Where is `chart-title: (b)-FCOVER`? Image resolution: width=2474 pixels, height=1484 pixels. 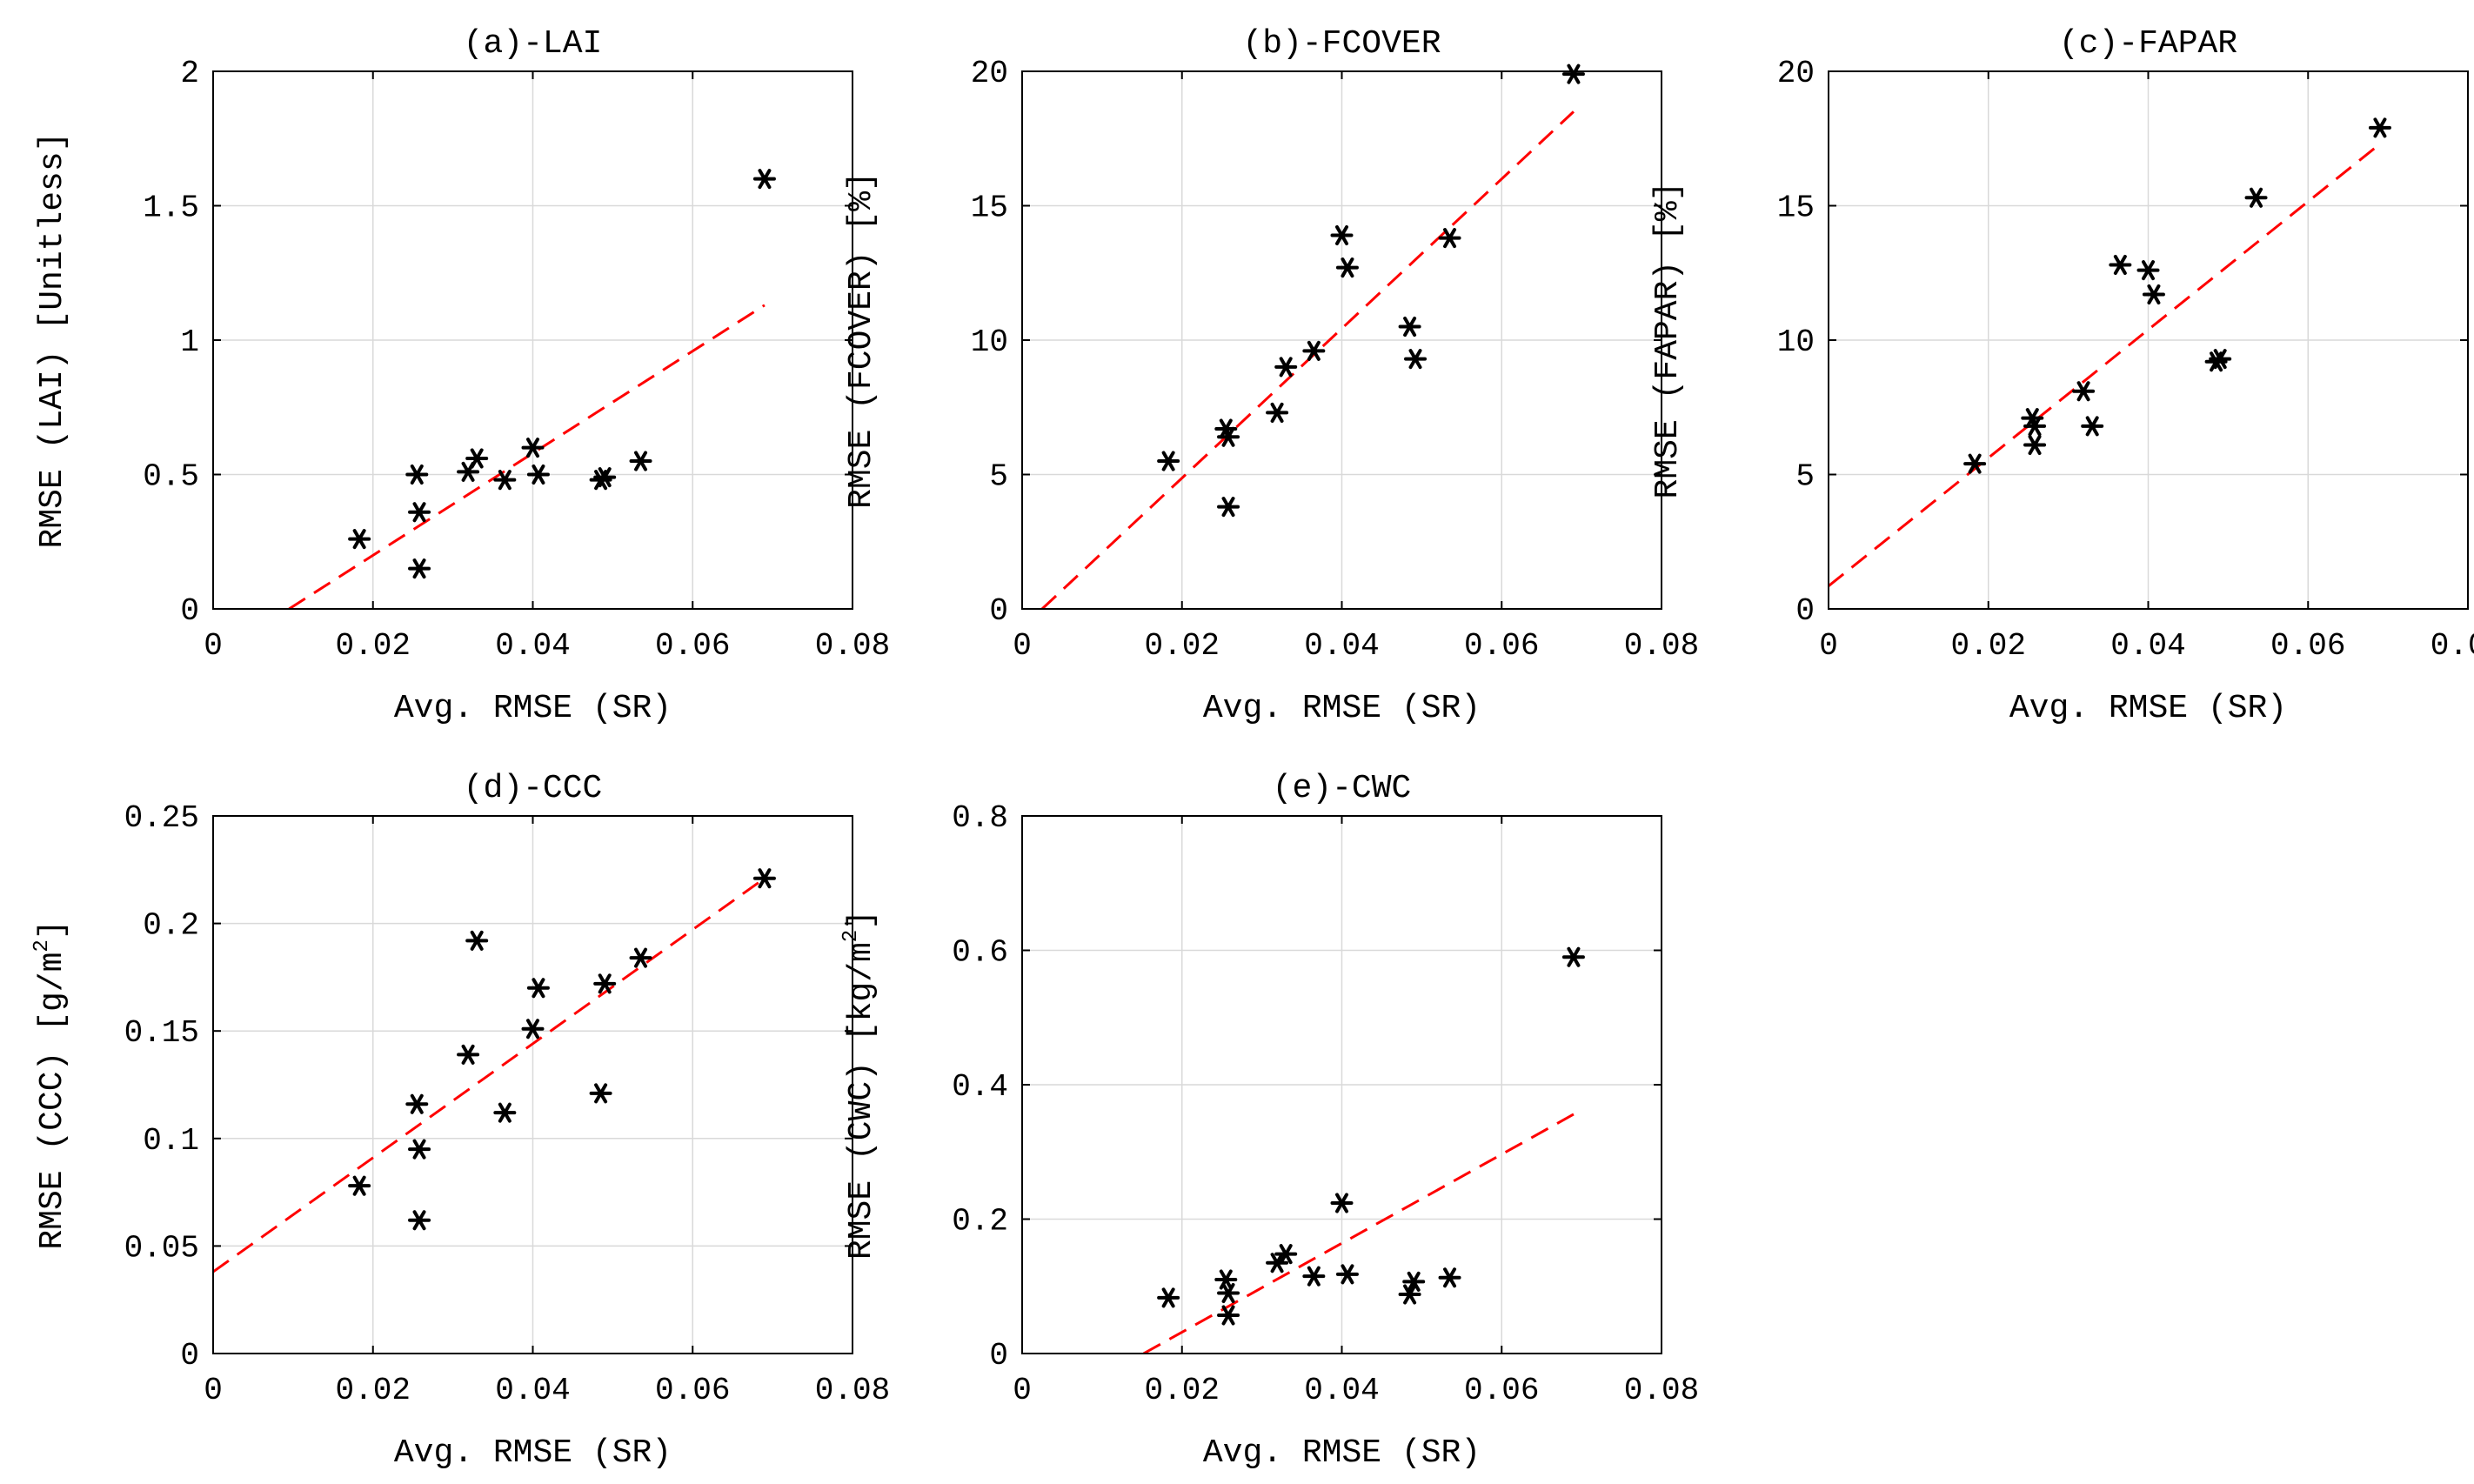
chart-title: (b)-FCOVER is located at coordinates (1341, 44).